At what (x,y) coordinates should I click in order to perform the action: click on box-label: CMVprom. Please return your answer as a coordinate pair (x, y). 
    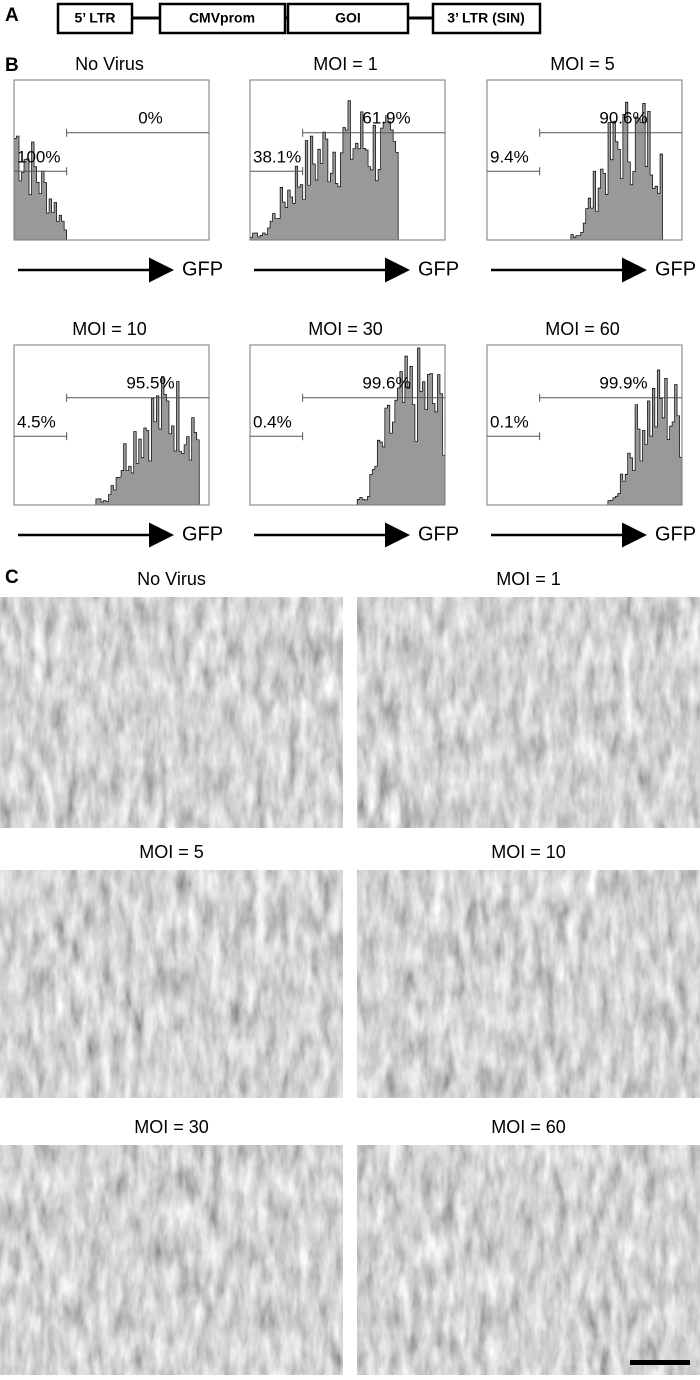
    Looking at the image, I should click on (222, 18).